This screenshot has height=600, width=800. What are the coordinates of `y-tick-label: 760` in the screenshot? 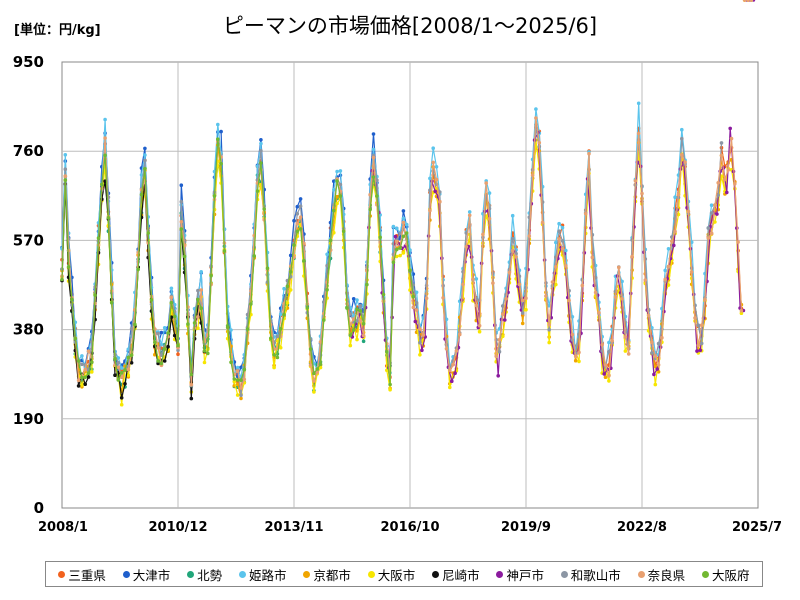 It's located at (28, 151).